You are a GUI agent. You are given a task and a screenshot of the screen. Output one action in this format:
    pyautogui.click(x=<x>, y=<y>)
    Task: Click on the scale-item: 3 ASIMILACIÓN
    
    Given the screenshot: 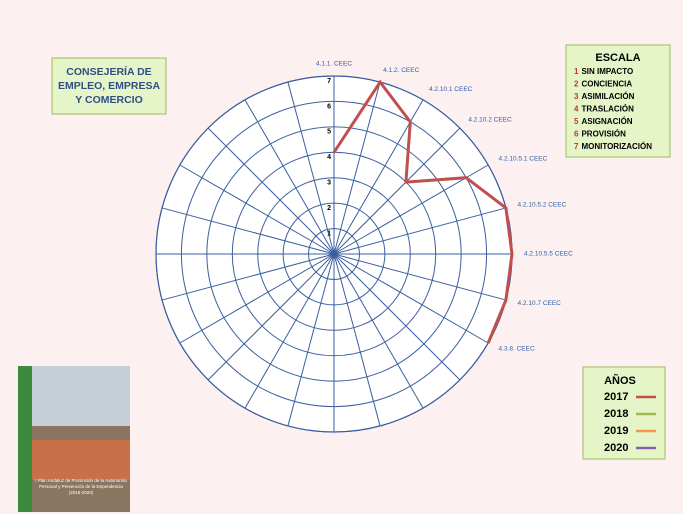 What is the action you would take?
    pyautogui.click(x=604, y=96)
    